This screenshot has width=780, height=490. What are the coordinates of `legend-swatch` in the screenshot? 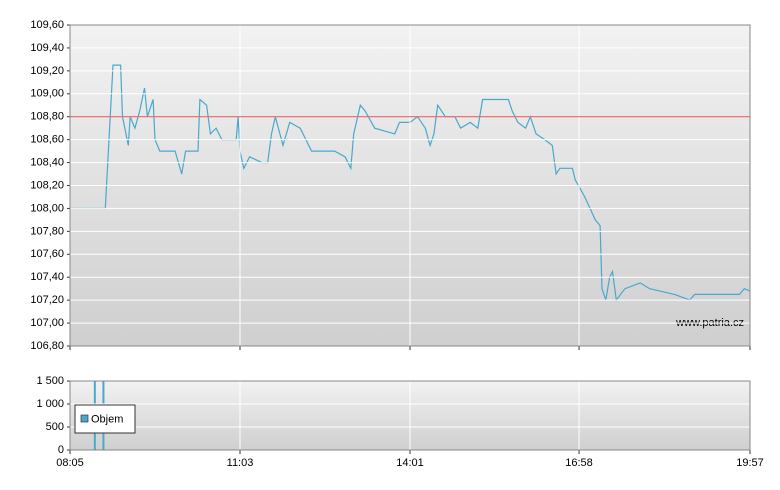 It's located at (84, 418).